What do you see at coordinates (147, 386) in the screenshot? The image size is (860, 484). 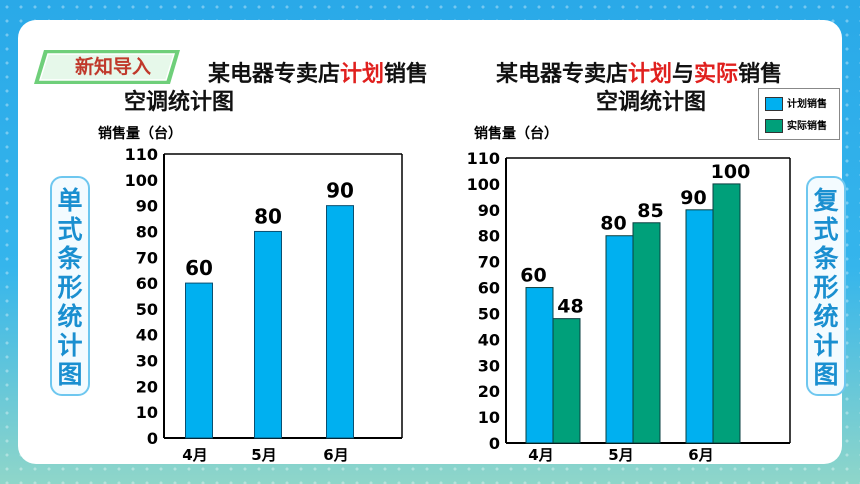 I see `left-y-tick-label: 20` at bounding box center [147, 386].